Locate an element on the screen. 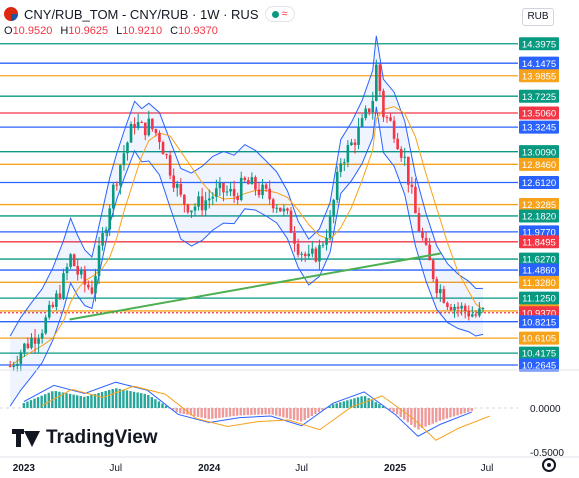 The image size is (579, 478). price-level-label: 13.7225 is located at coordinates (539, 97).